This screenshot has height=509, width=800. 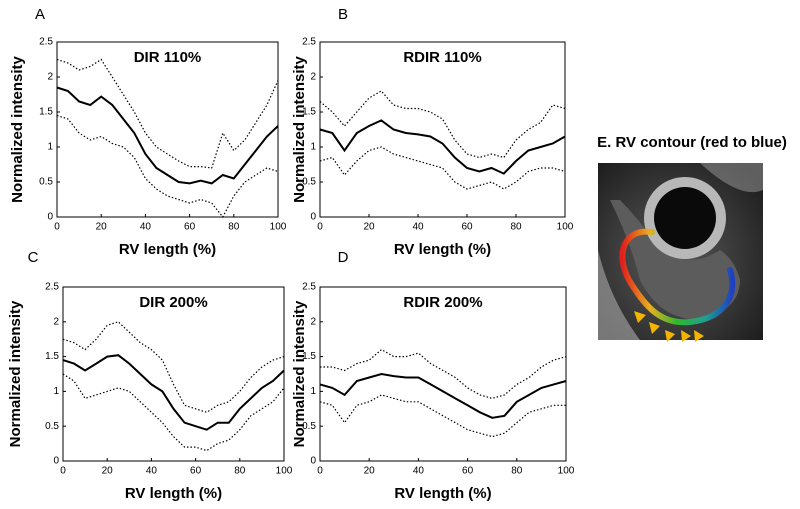 What do you see at coordinates (692, 142) in the screenshot?
I see `image-title: E. RV contour (red to blue)` at bounding box center [692, 142].